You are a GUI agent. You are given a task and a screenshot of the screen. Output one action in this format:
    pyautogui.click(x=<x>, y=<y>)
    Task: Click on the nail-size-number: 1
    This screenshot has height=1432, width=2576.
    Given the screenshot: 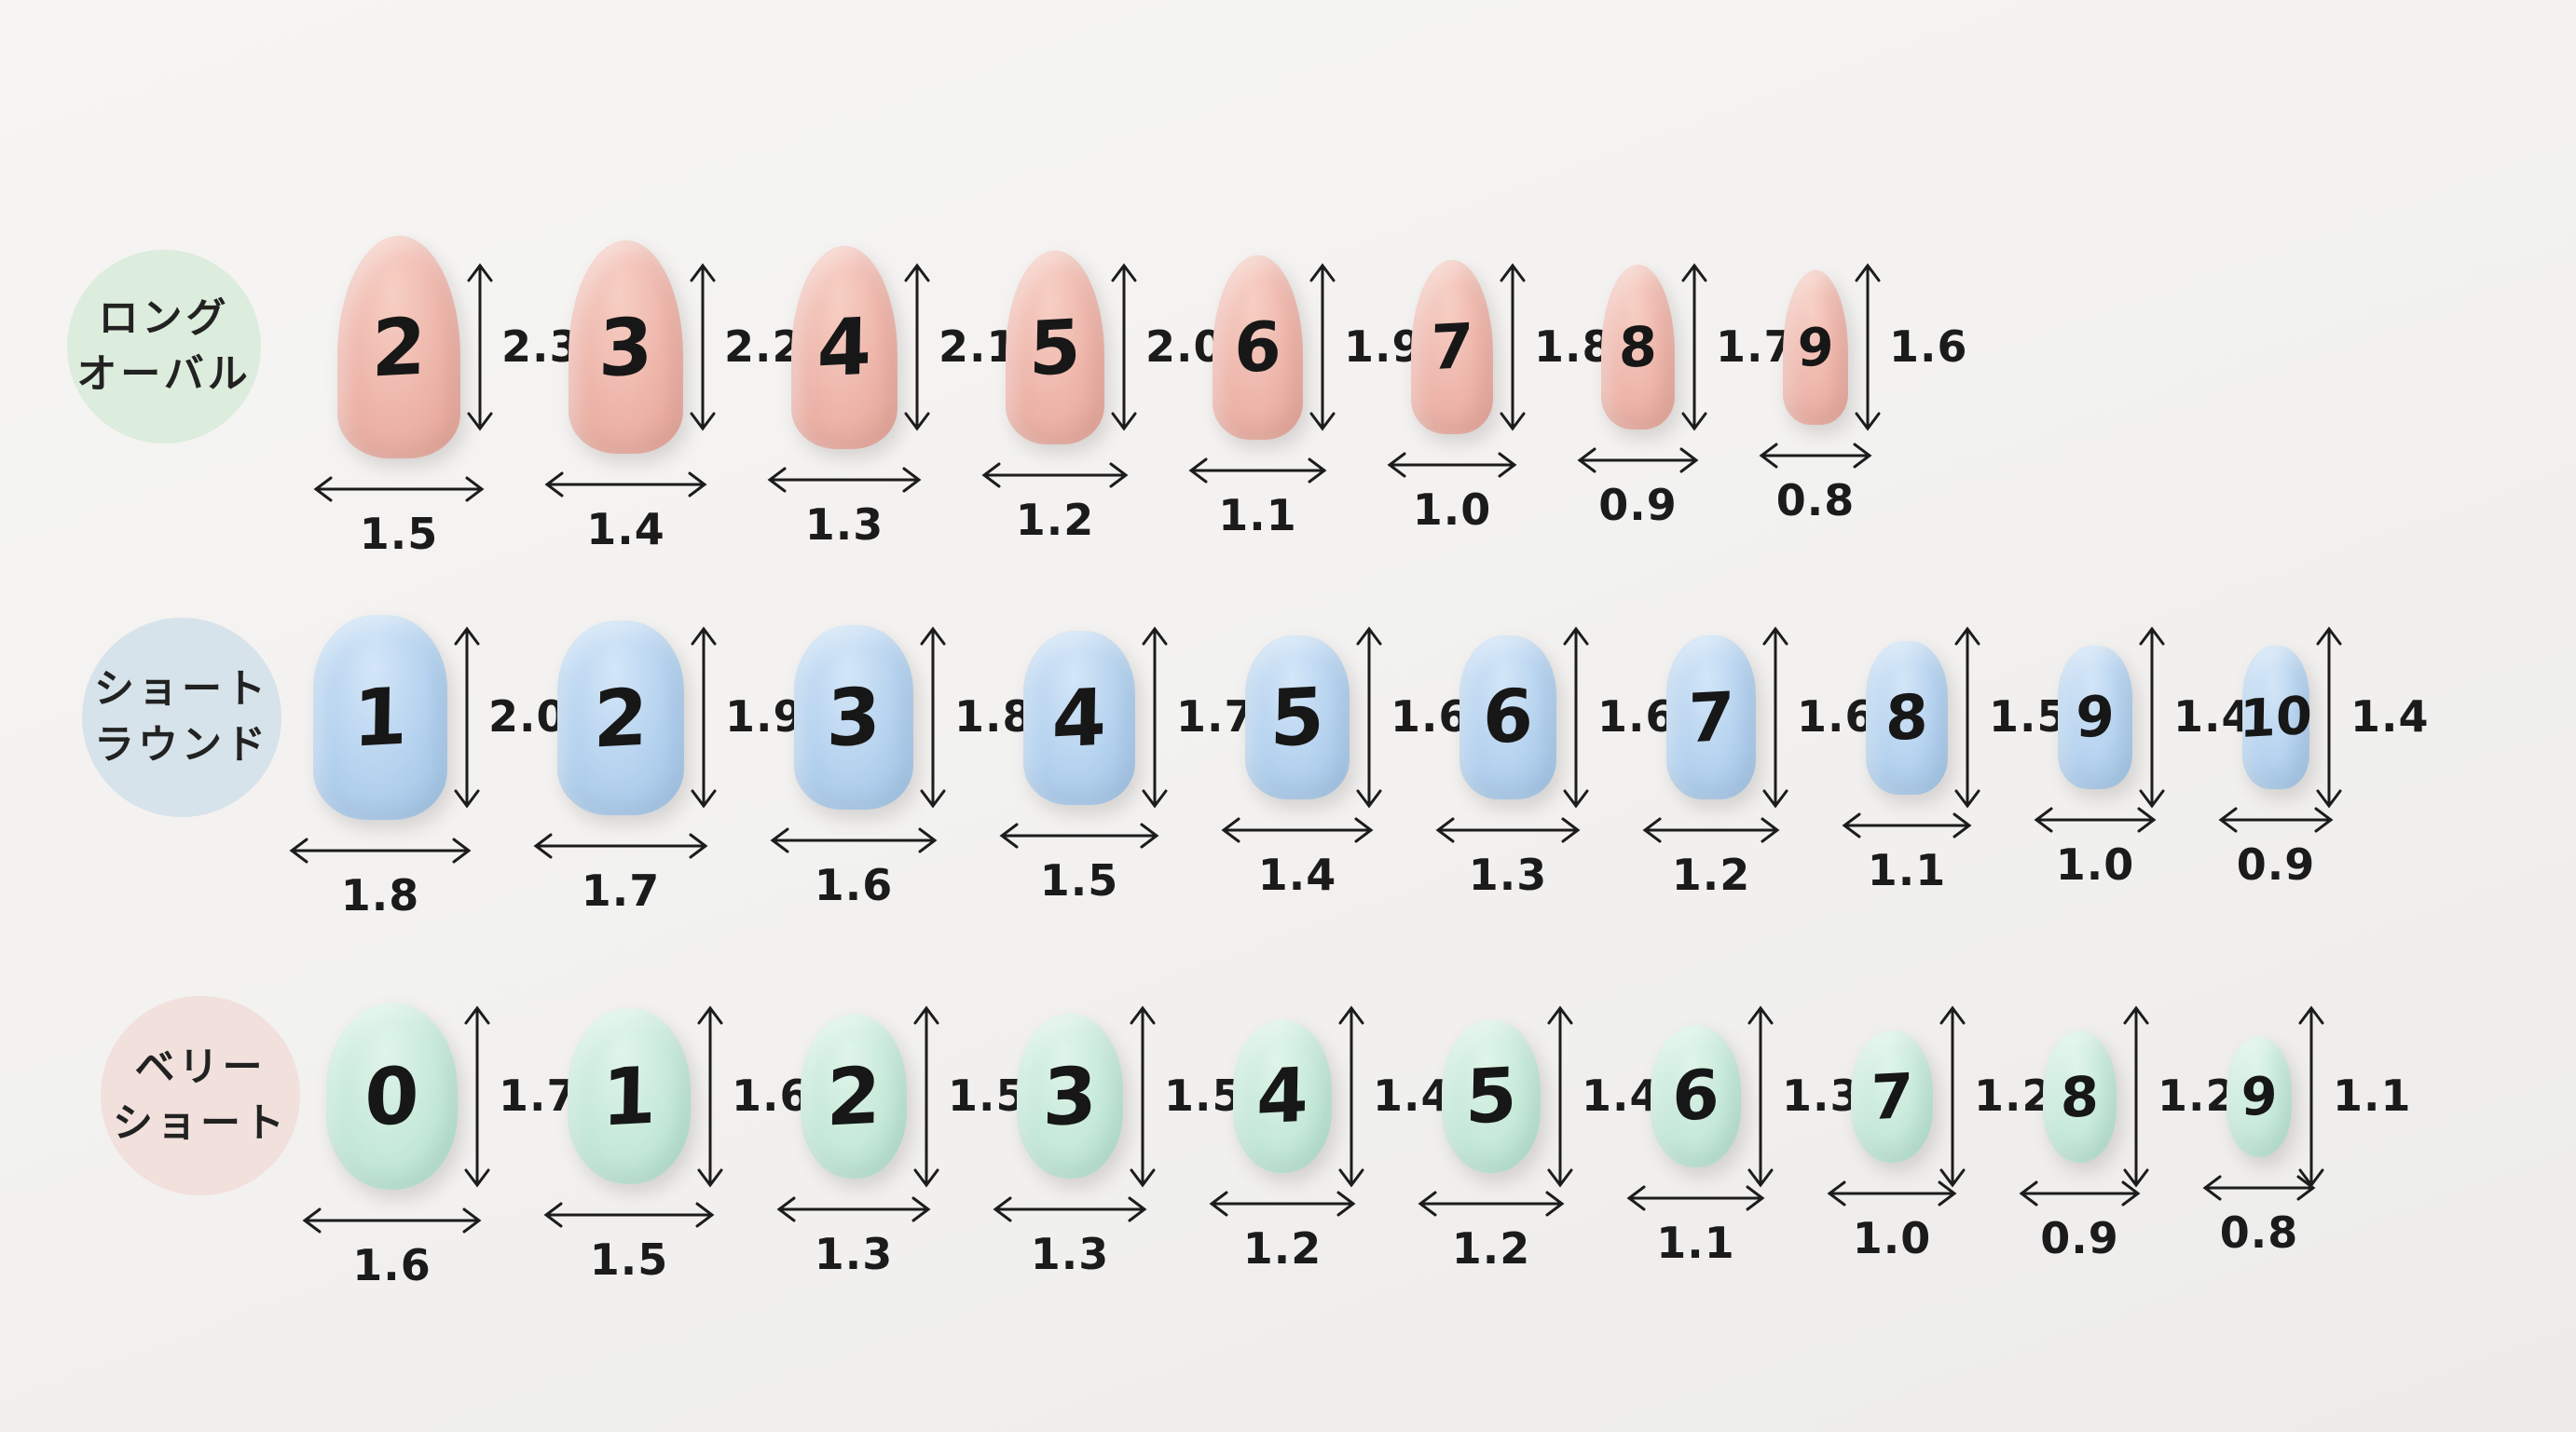 What is the action you would take?
    pyautogui.click(x=629, y=1095)
    